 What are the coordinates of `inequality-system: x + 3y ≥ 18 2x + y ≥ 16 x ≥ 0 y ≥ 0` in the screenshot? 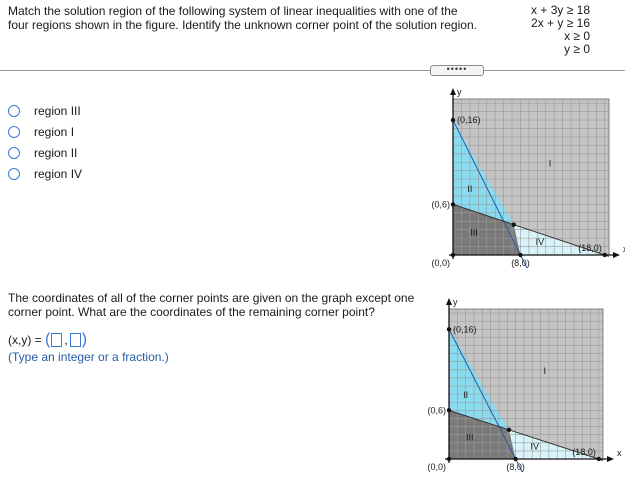 It's located at (550, 30).